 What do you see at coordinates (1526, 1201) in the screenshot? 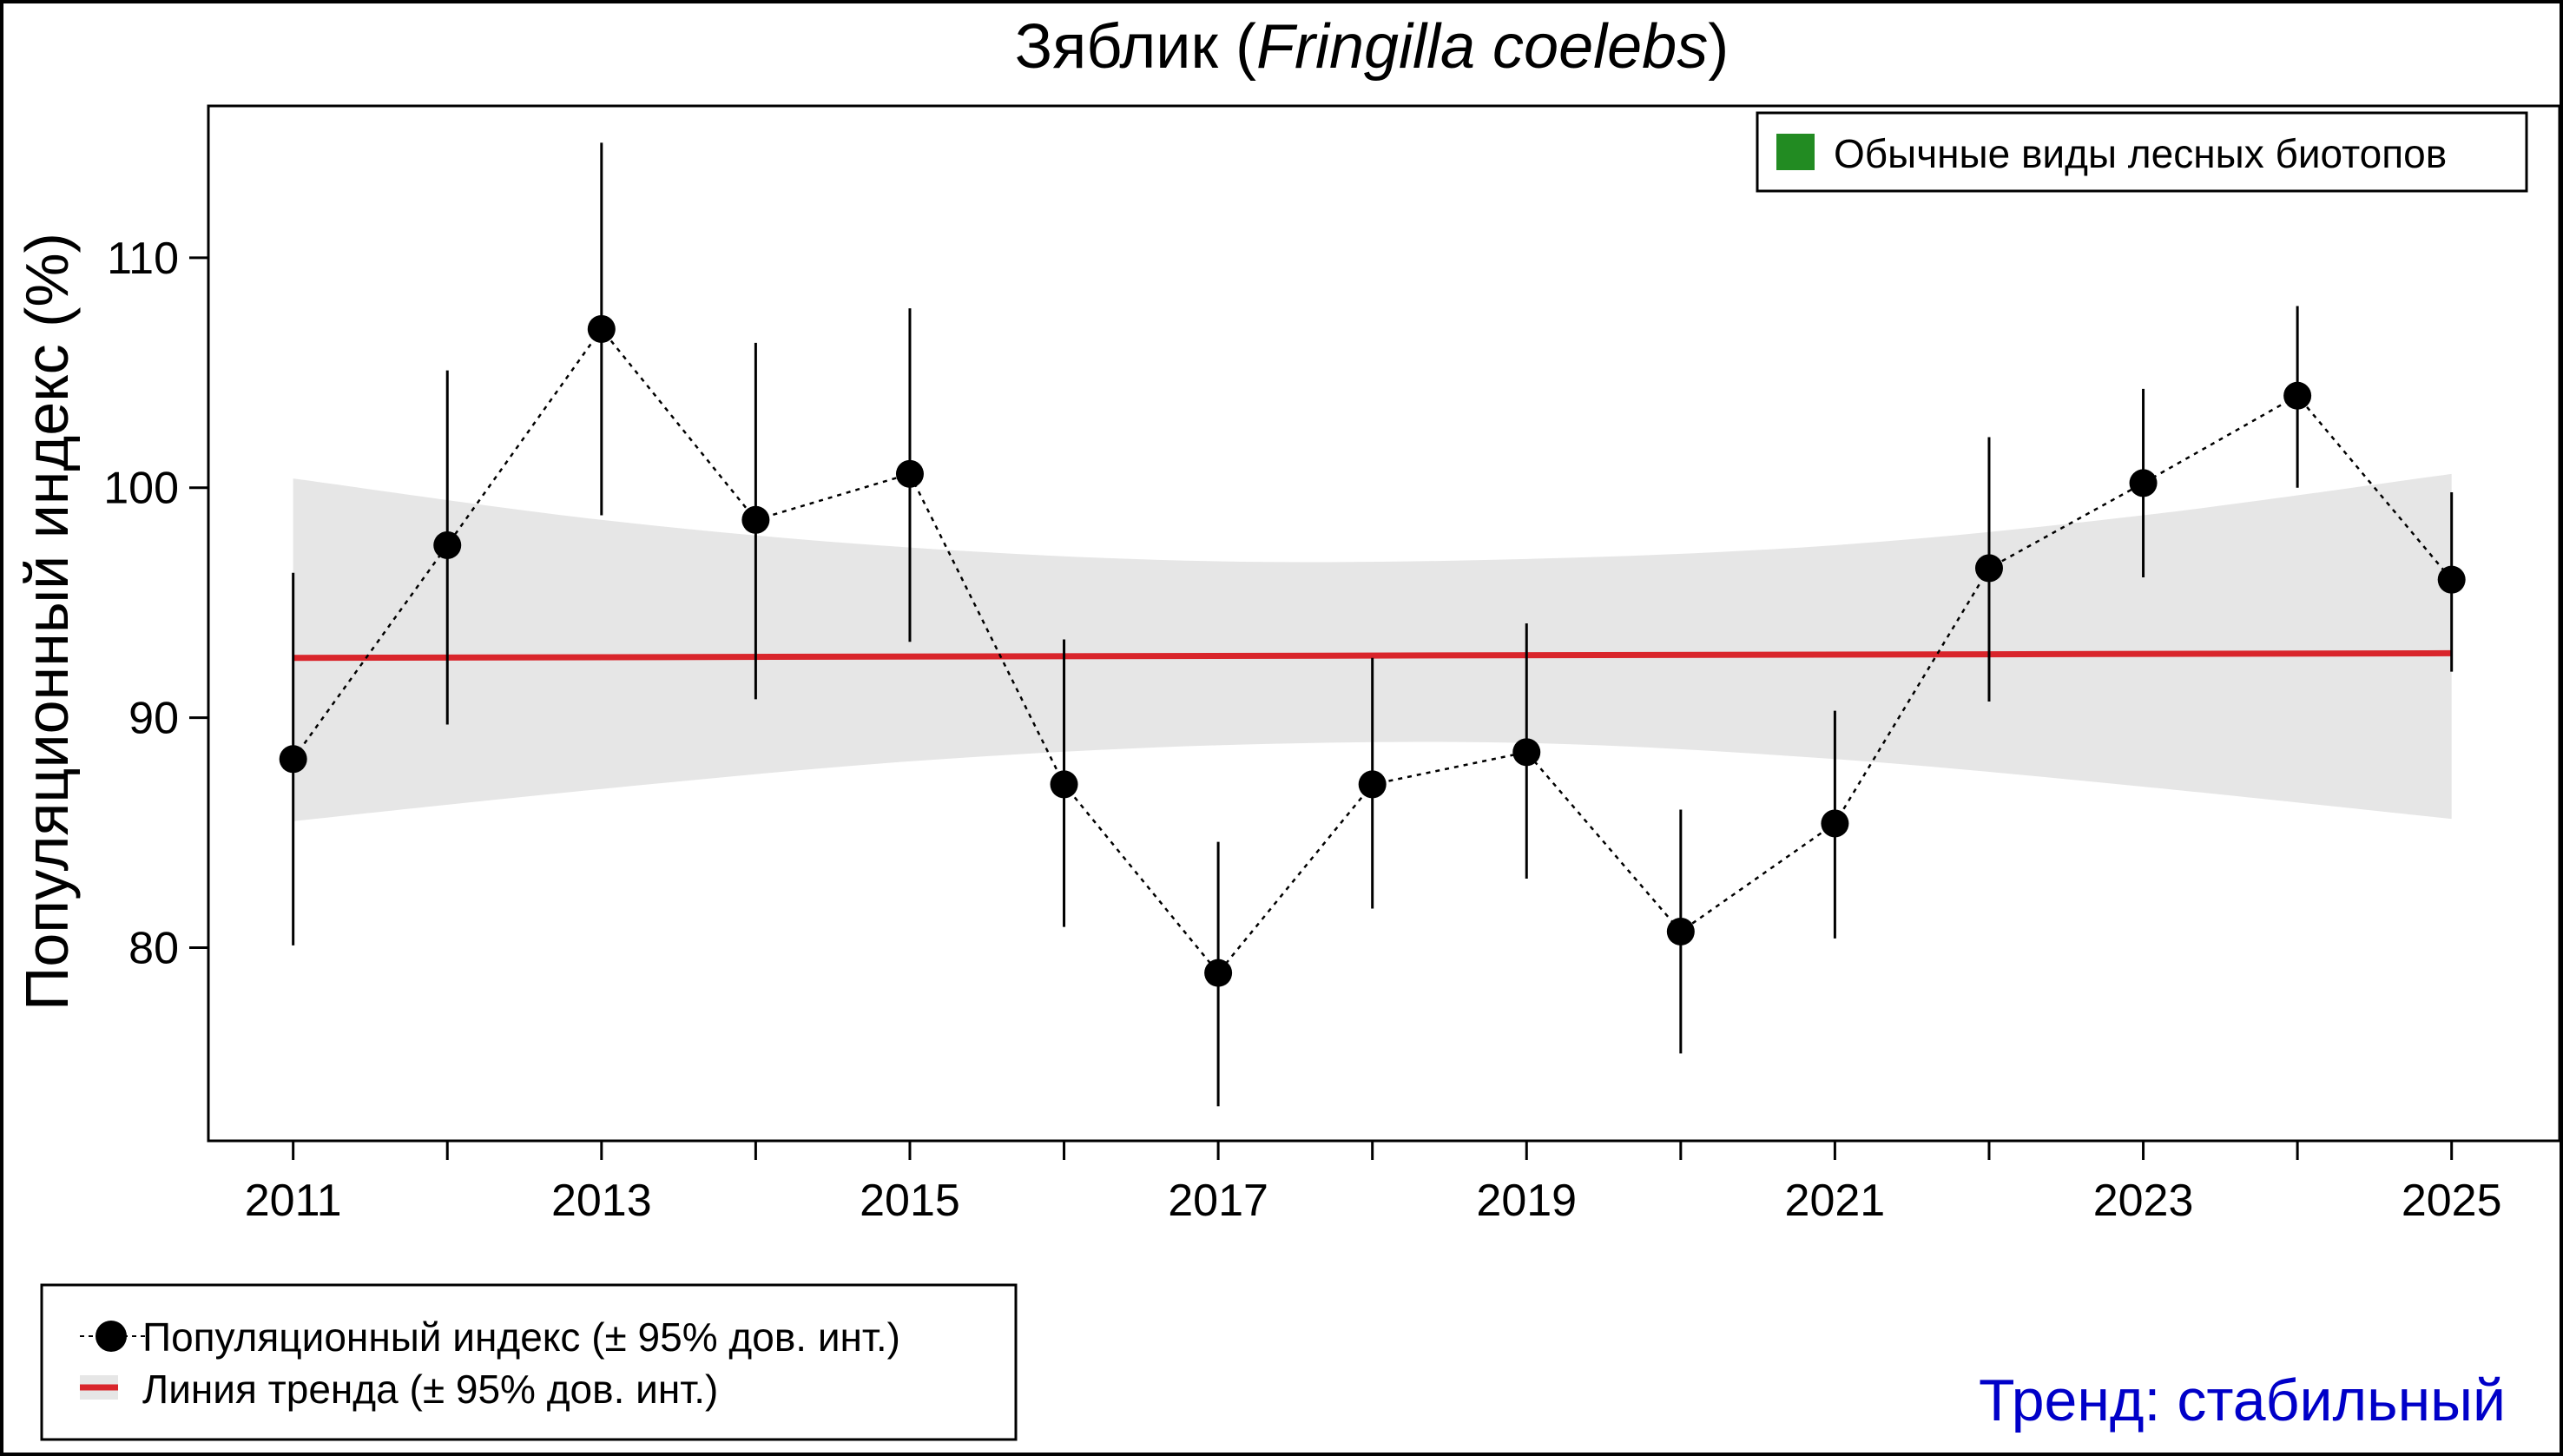
I see `x-tick-label-2019: 2019` at bounding box center [1526, 1201].